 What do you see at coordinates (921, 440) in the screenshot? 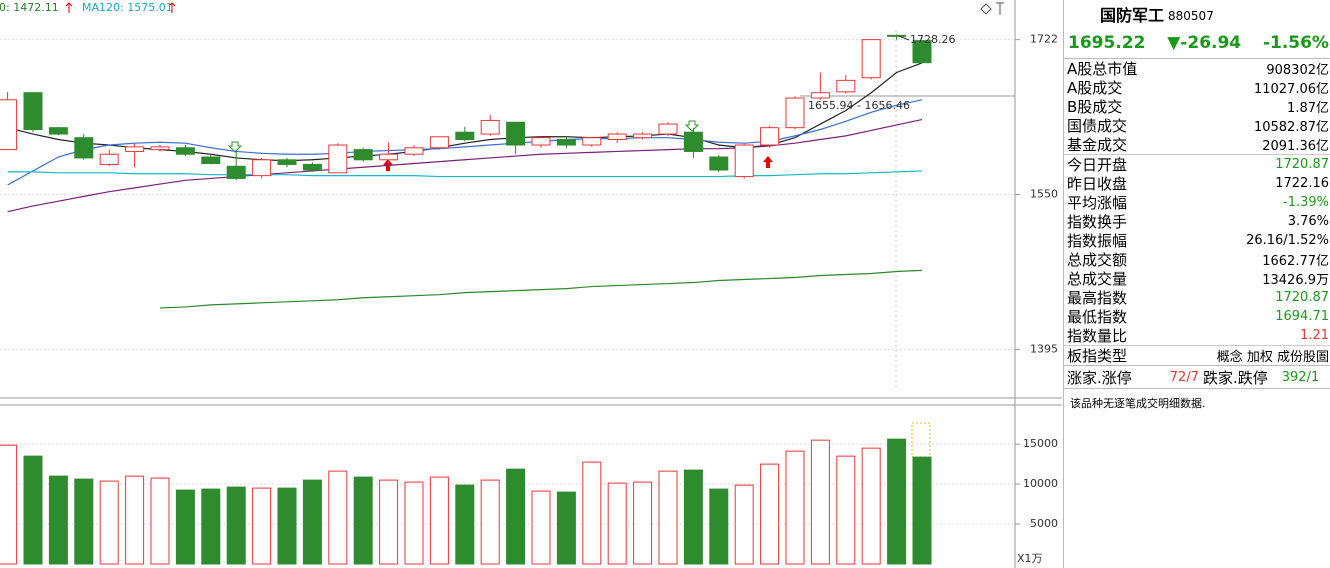
I see `forecast-box` at bounding box center [921, 440].